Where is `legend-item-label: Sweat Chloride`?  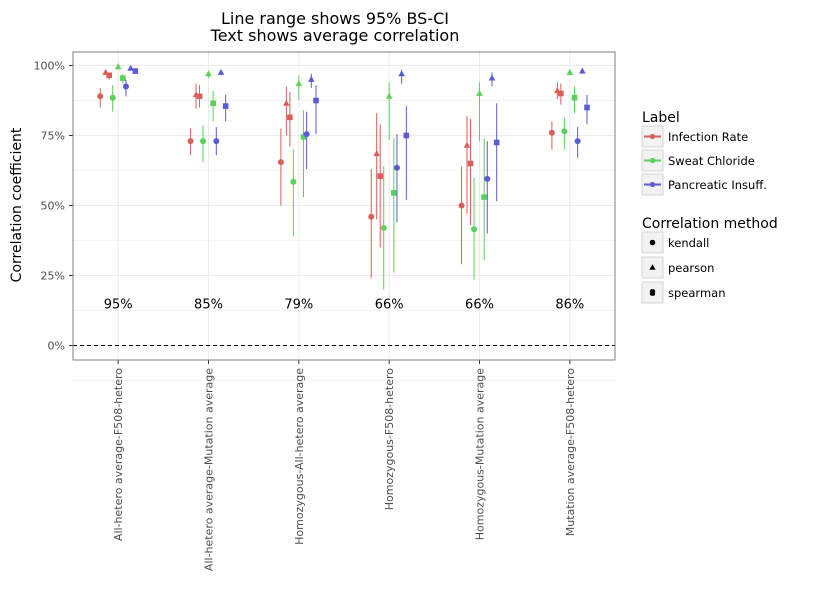
legend-item-label: Sweat Chloride is located at coordinates (711, 161).